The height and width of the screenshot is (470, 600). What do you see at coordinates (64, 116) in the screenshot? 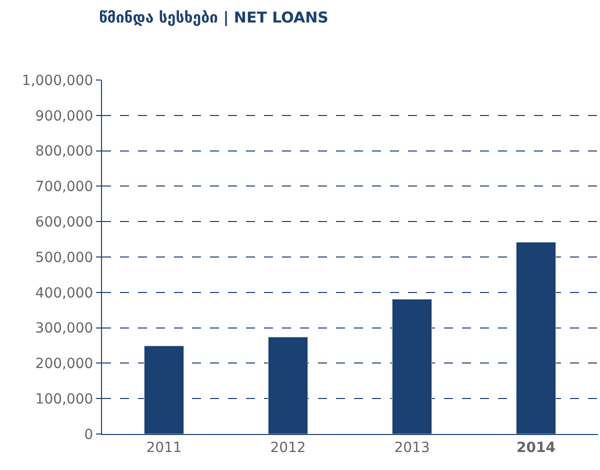
I see `y-tick-label: 900,000` at bounding box center [64, 116].